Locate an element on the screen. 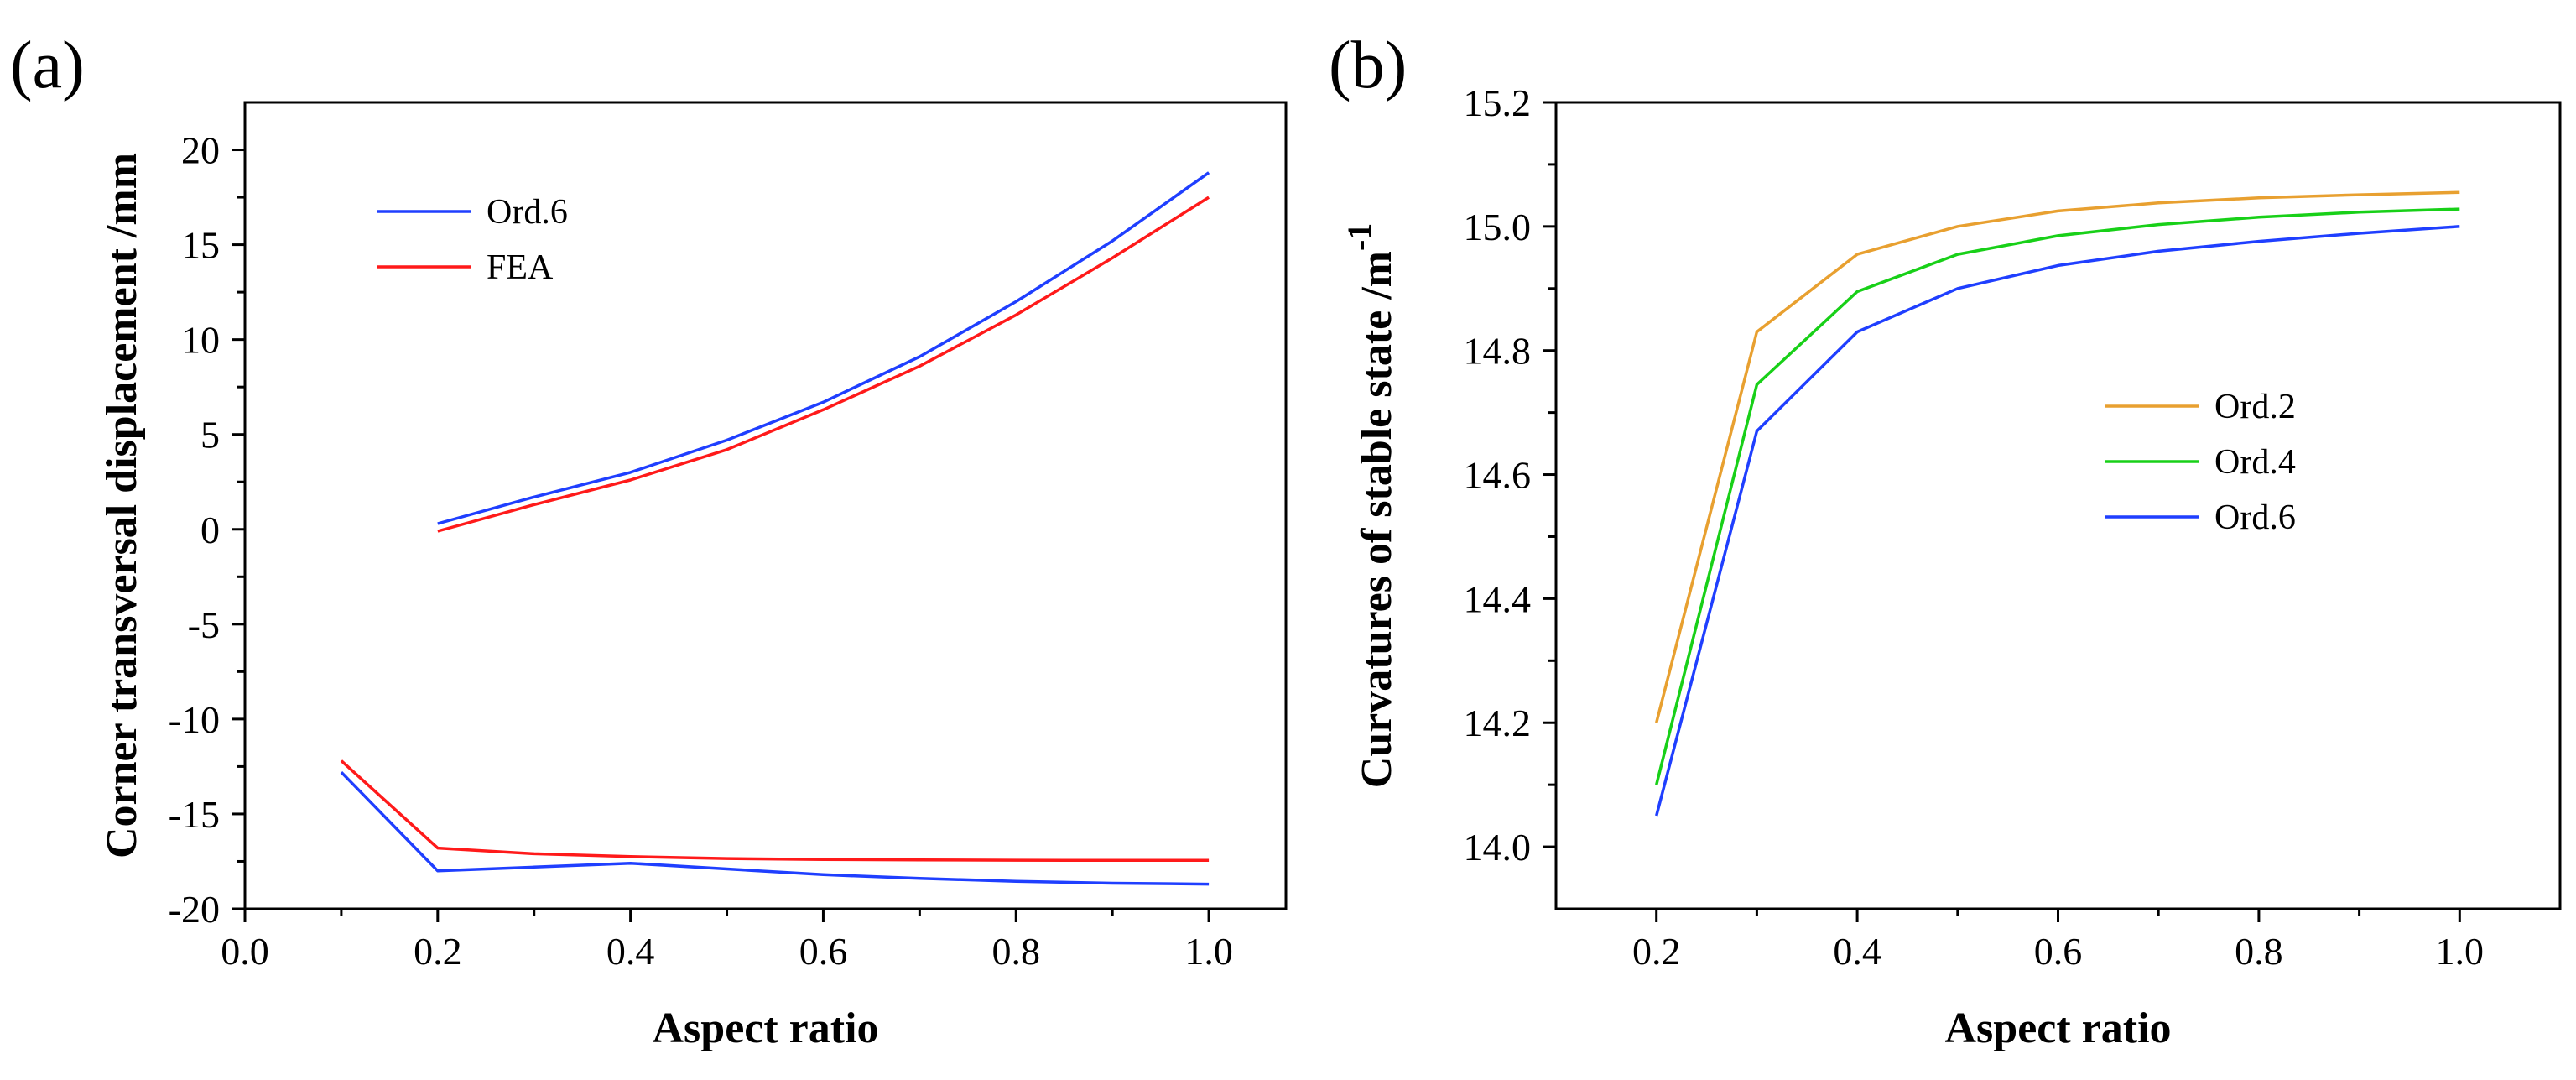 The width and height of the screenshot is (2576, 1080). legend-label-b: Ord.6 is located at coordinates (2255, 517).